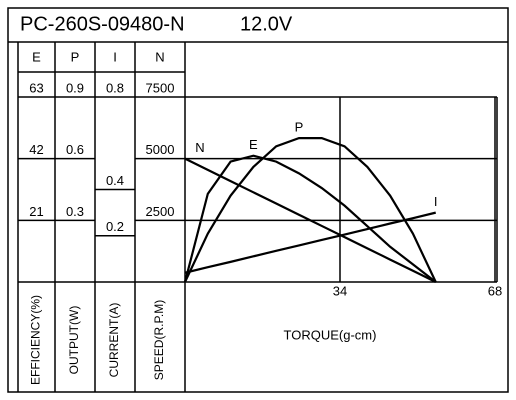 The height and width of the screenshot is (400, 516). I want to click on y-tick-label: 0.6, so click(75, 149).